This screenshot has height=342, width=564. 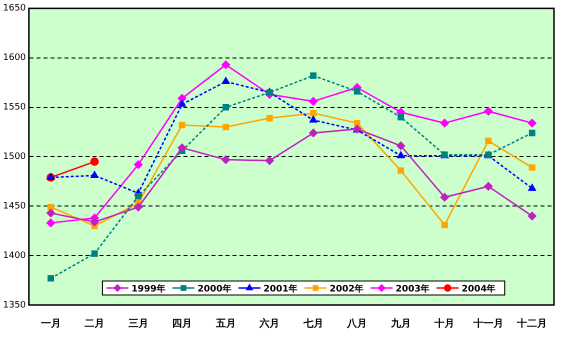 I want to click on y-tick-label: 1500, so click(x=14, y=157).